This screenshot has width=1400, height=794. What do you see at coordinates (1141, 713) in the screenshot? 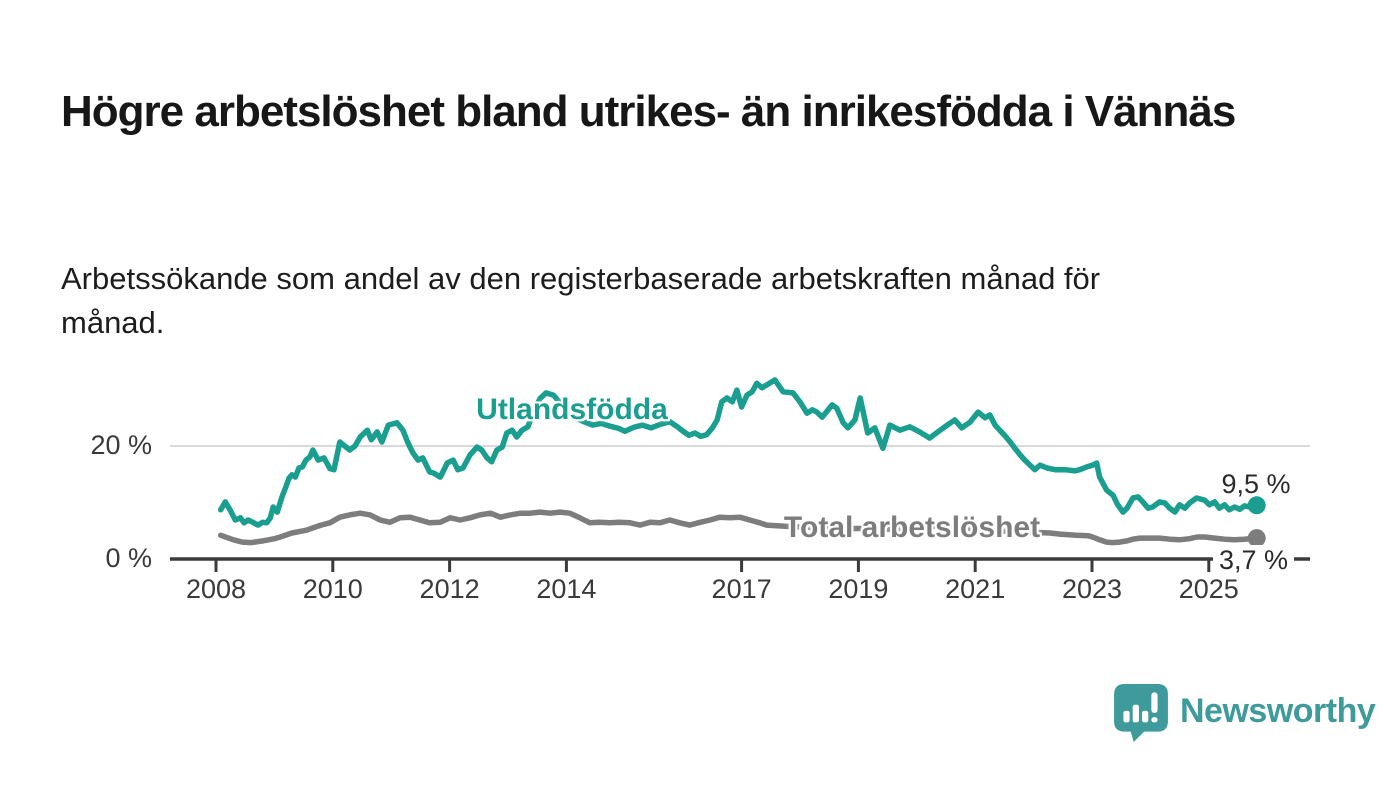
I see `speech-bubble-bar-chart-icon` at bounding box center [1141, 713].